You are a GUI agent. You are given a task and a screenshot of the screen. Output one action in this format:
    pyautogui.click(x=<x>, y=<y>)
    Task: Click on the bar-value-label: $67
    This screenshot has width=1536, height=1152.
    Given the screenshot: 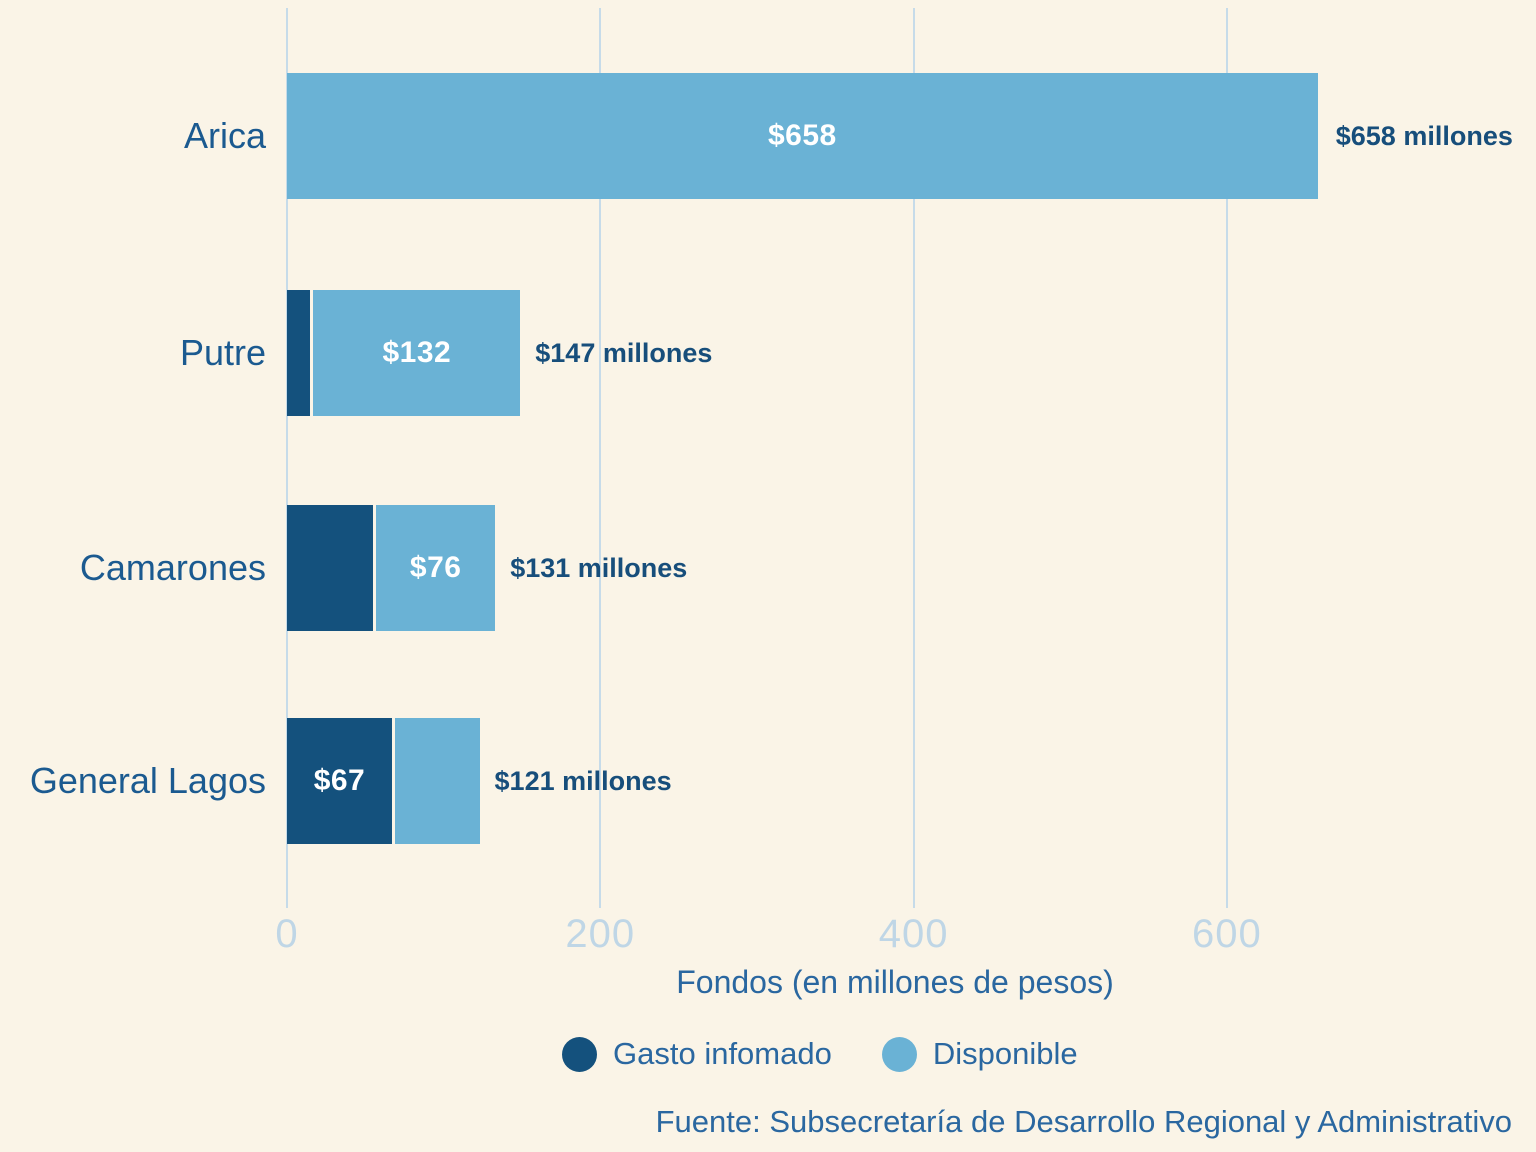 What is the action you would take?
    pyautogui.click(x=339, y=780)
    